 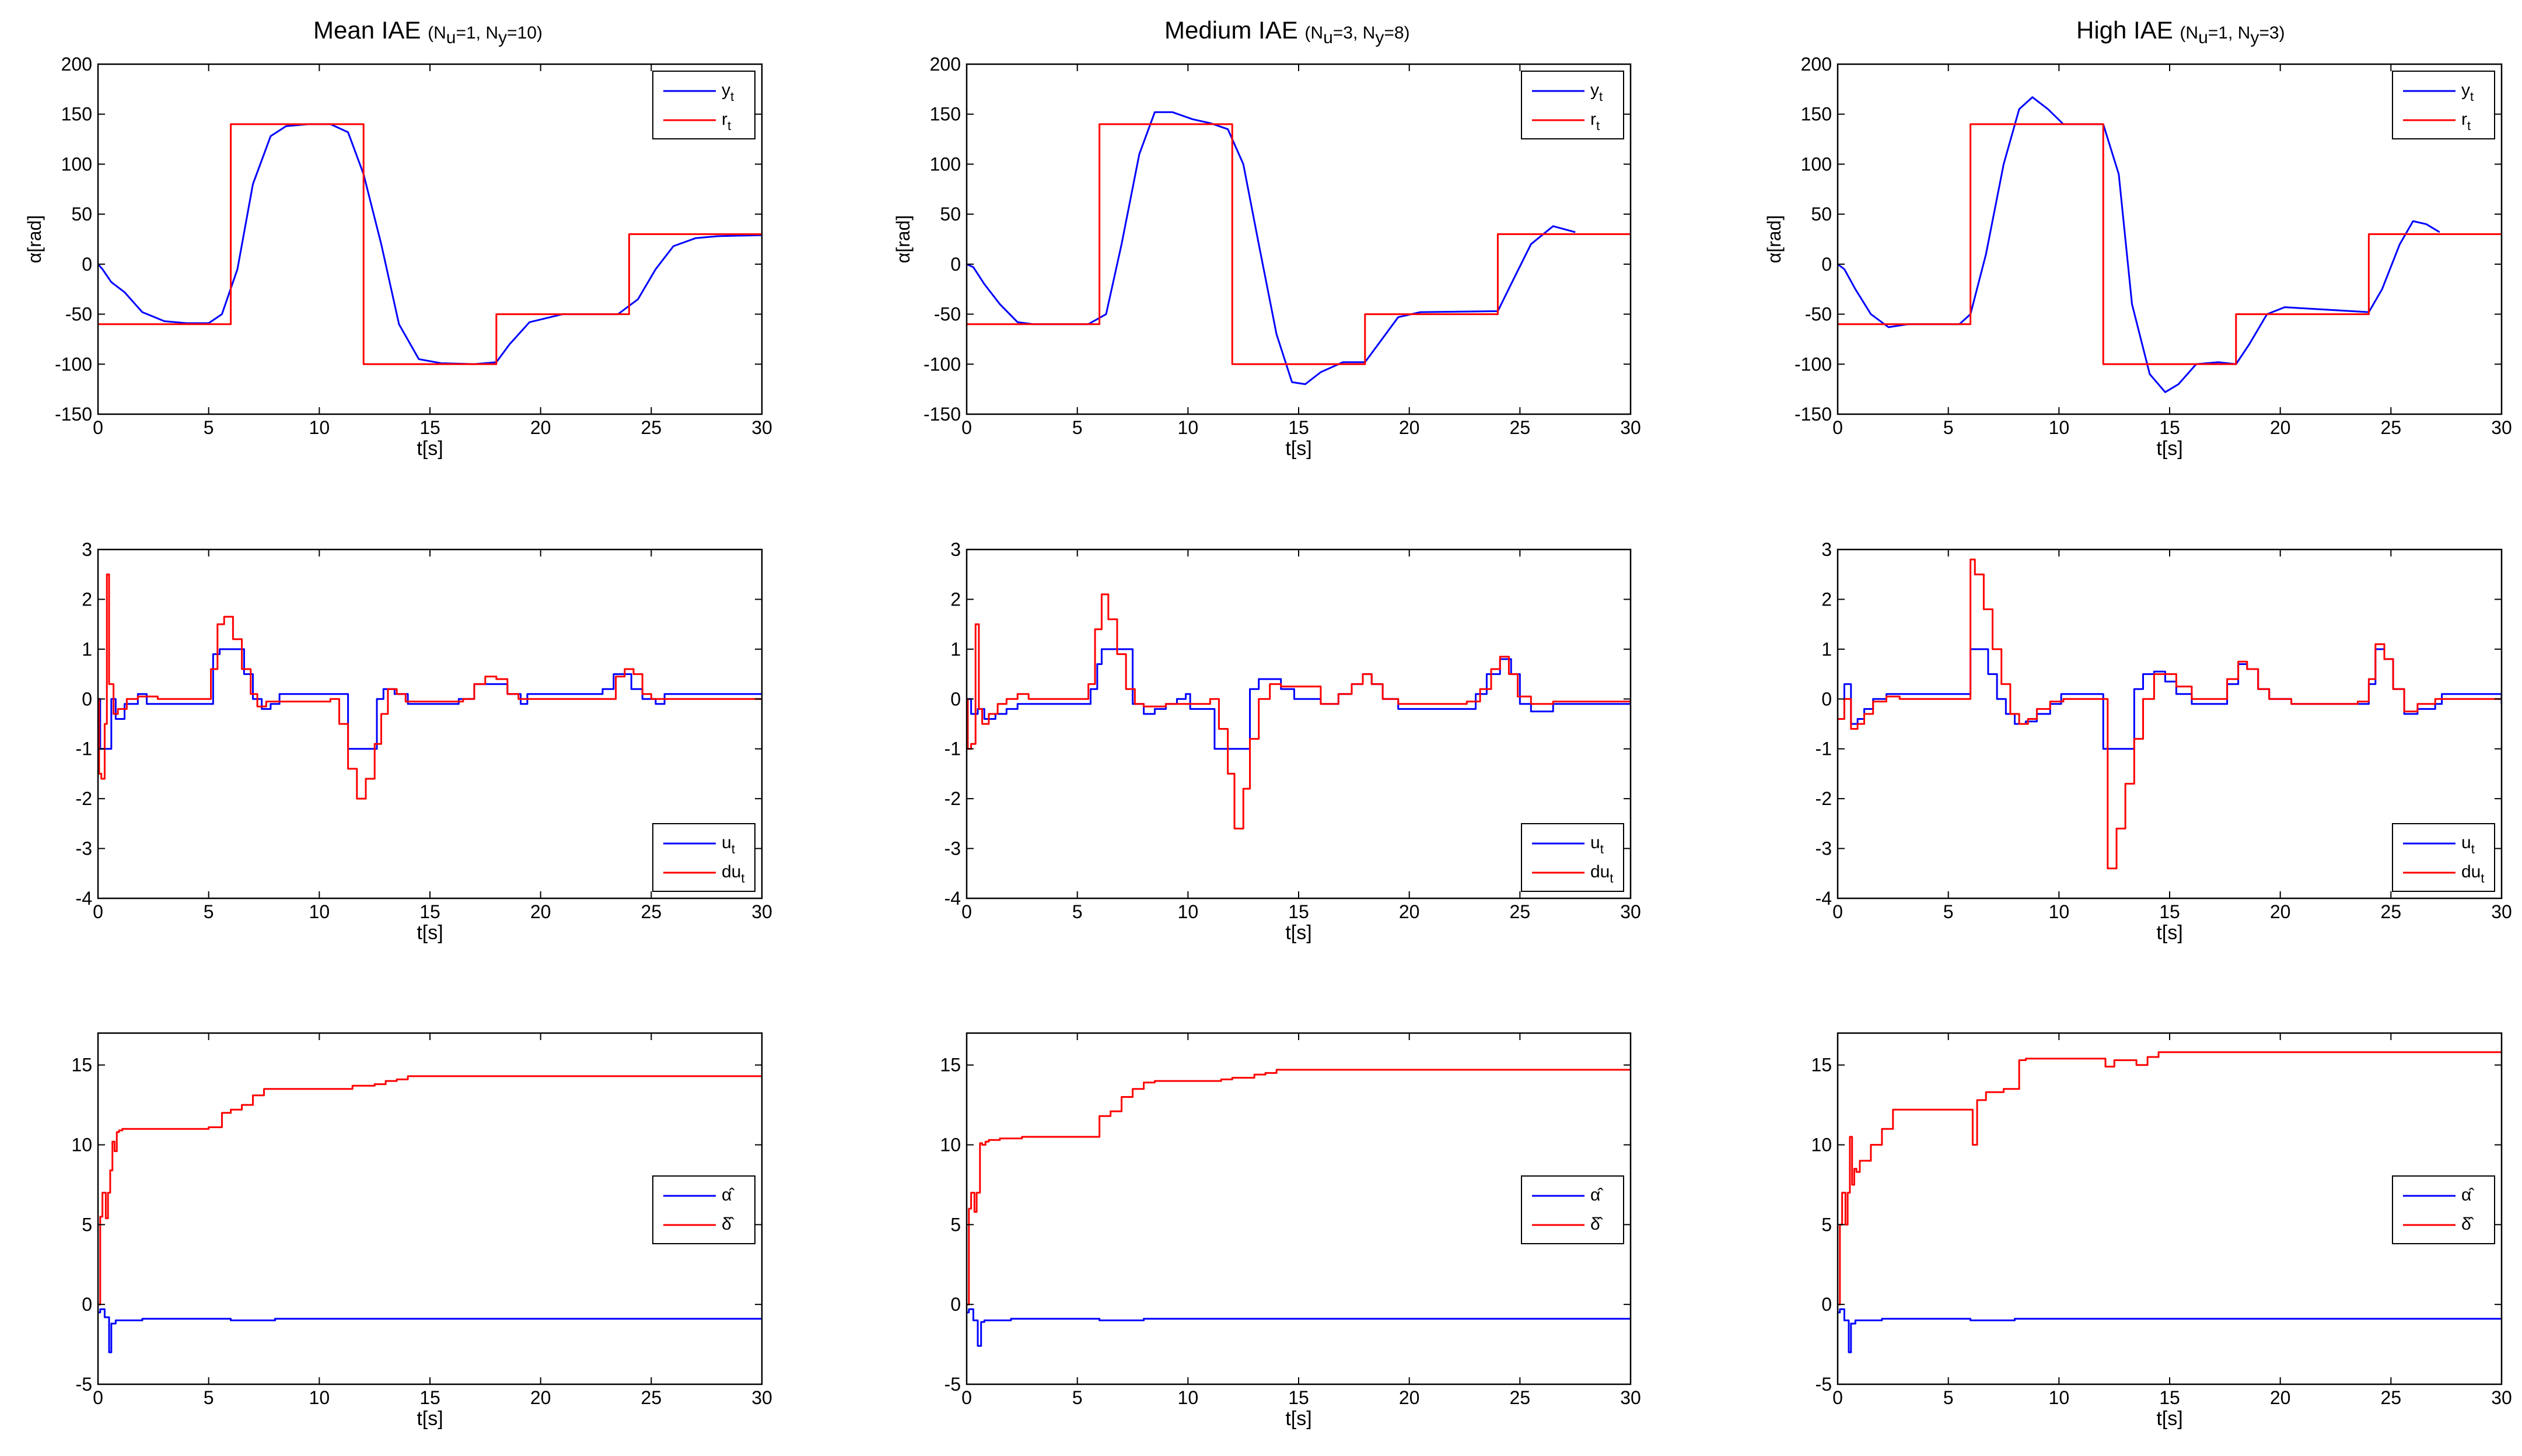 What do you see at coordinates (1816, 114) in the screenshot?
I see `y-tick-label: 150` at bounding box center [1816, 114].